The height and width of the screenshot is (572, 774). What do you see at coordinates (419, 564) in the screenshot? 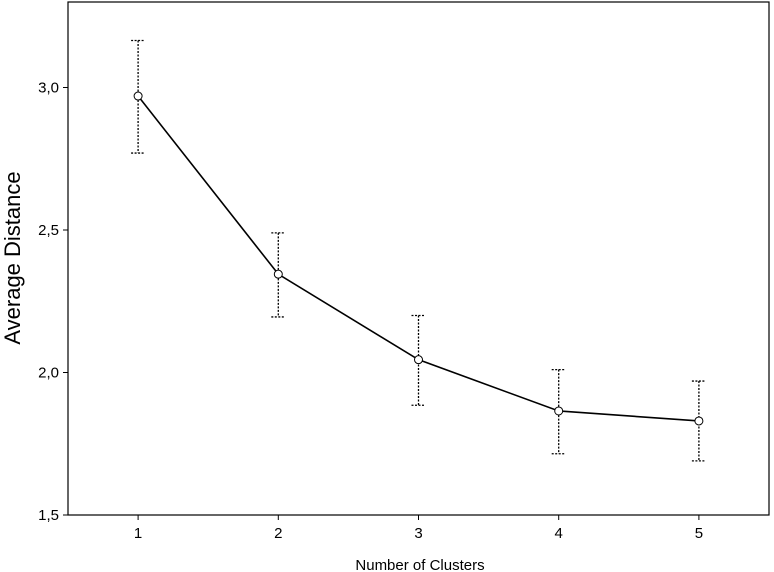
I see `x-axis-title: Number of Clusters` at bounding box center [419, 564].